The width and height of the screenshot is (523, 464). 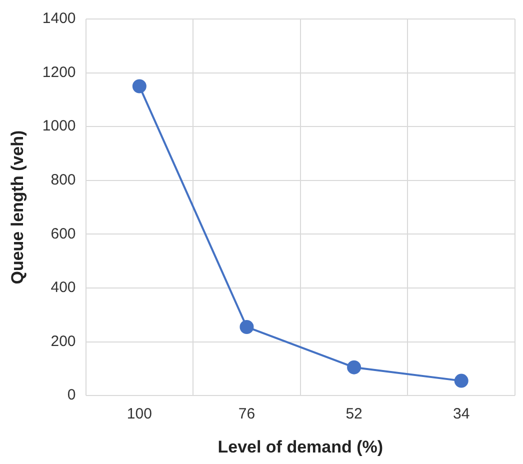 I want to click on y-axis-title: Queue length (veh), so click(x=17, y=207).